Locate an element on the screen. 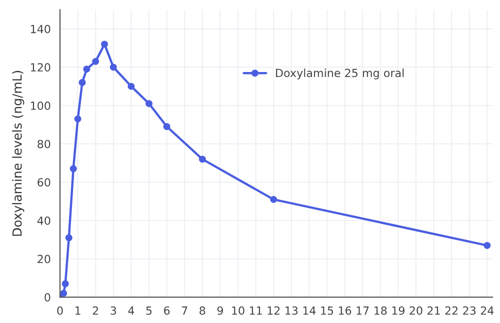 Image resolution: width=500 pixels, height=323 pixels. x-tick-label: 10 is located at coordinates (238, 310).